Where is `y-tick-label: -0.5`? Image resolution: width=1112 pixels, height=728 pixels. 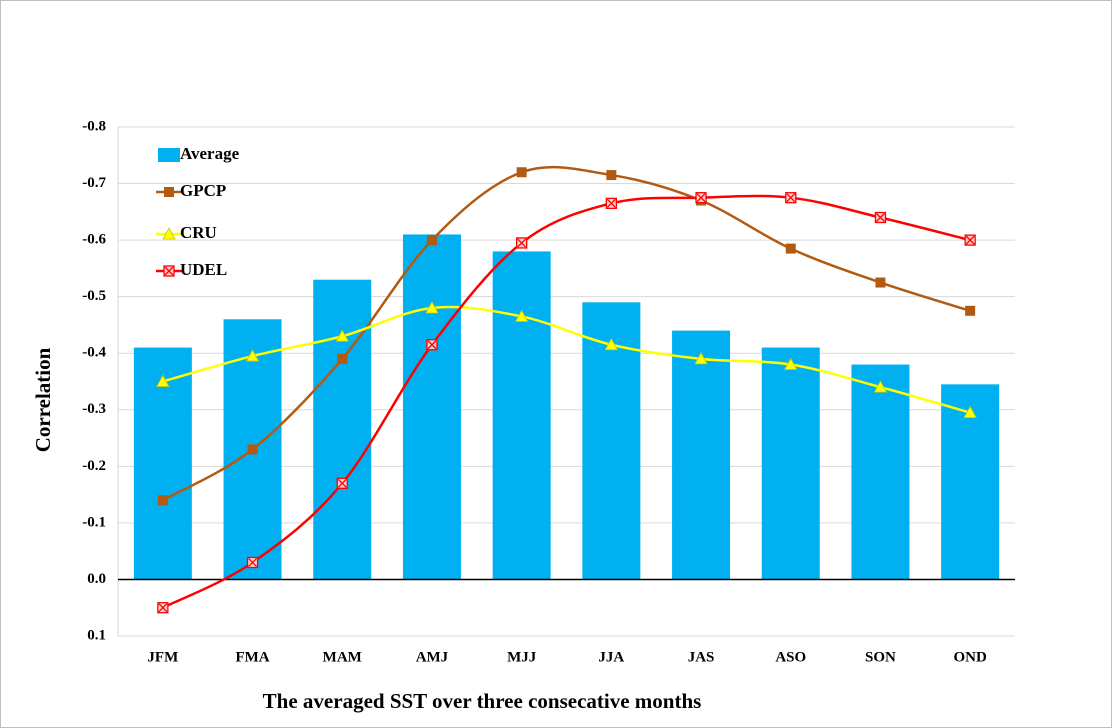
y-tick-label: -0.5 is located at coordinates (94, 296).